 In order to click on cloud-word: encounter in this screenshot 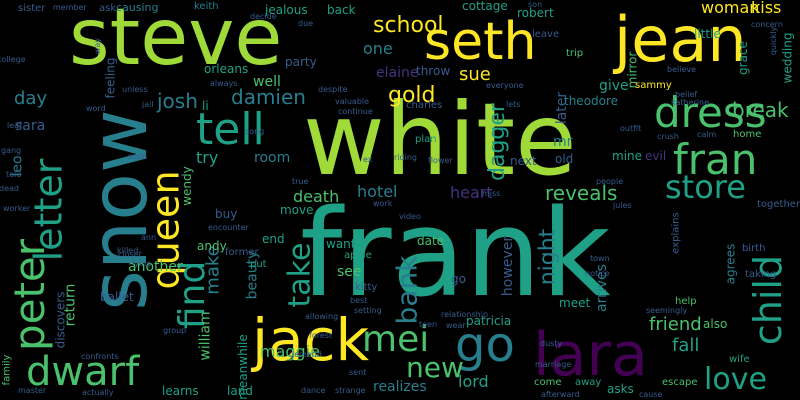, I will do `click(228, 227)`.